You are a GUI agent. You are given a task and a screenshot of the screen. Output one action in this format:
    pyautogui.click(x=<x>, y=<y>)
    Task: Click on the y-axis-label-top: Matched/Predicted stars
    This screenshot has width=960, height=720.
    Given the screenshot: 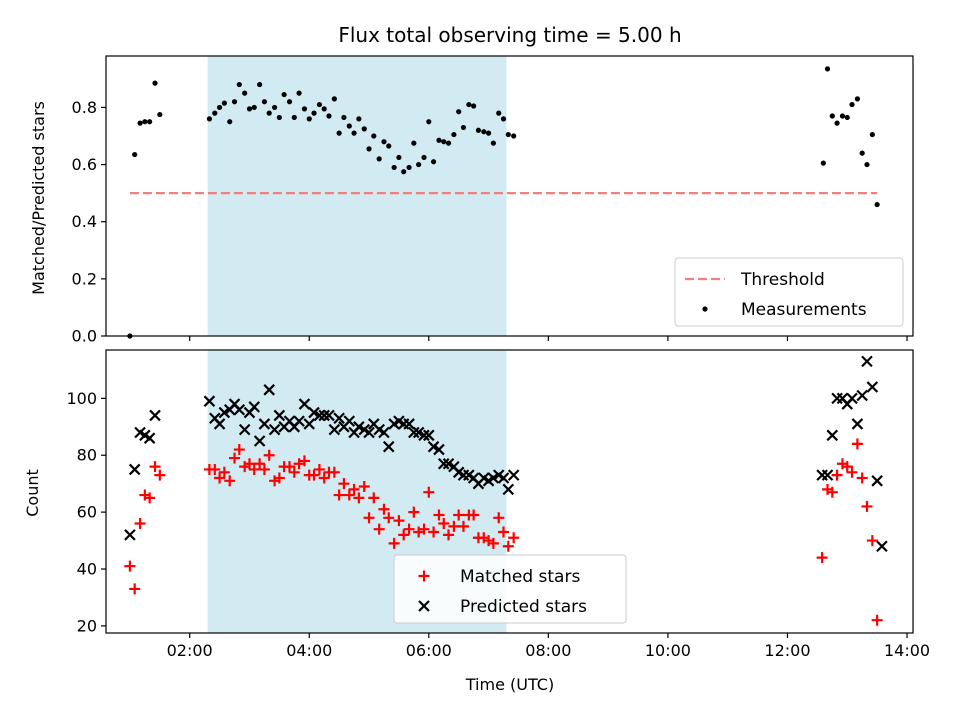 What is the action you would take?
    pyautogui.click(x=38, y=198)
    